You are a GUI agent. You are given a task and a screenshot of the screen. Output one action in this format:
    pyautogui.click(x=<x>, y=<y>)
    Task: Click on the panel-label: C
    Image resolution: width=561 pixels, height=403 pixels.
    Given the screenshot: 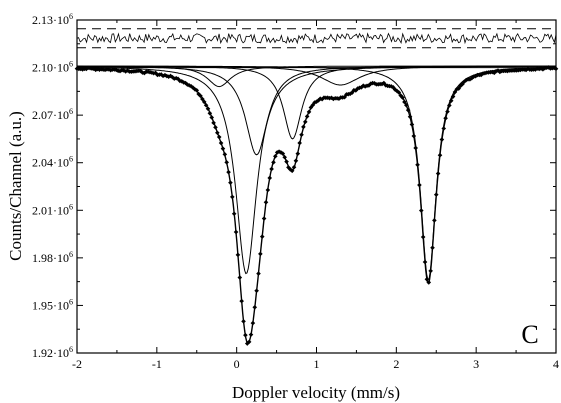 What is the action you would take?
    pyautogui.click(x=529, y=334)
    